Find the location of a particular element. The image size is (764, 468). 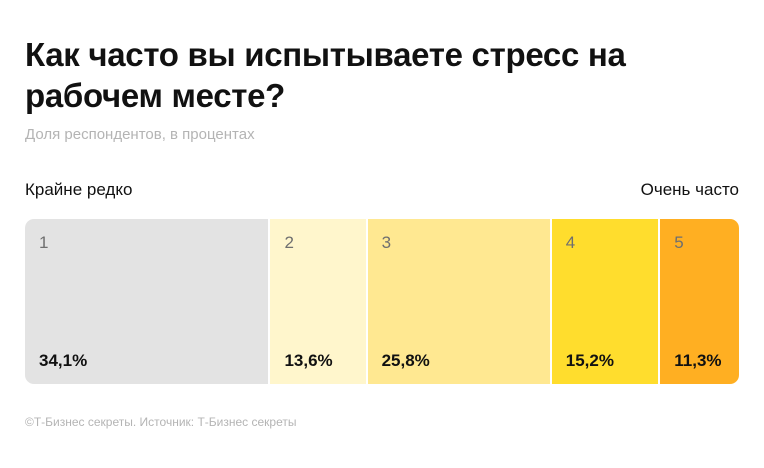

chart-subtitle: Доля респондентов, в процентах is located at coordinates (140, 134).